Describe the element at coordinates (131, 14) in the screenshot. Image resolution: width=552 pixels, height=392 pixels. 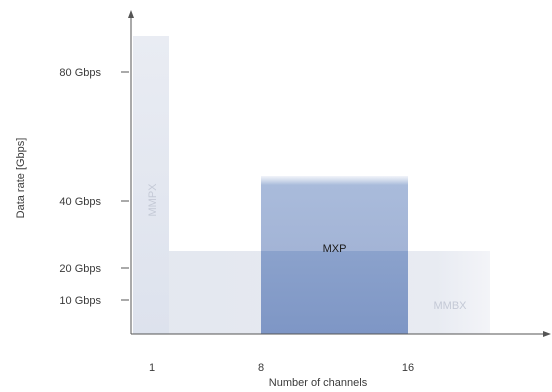
I see `y-axis-arrow` at that location.